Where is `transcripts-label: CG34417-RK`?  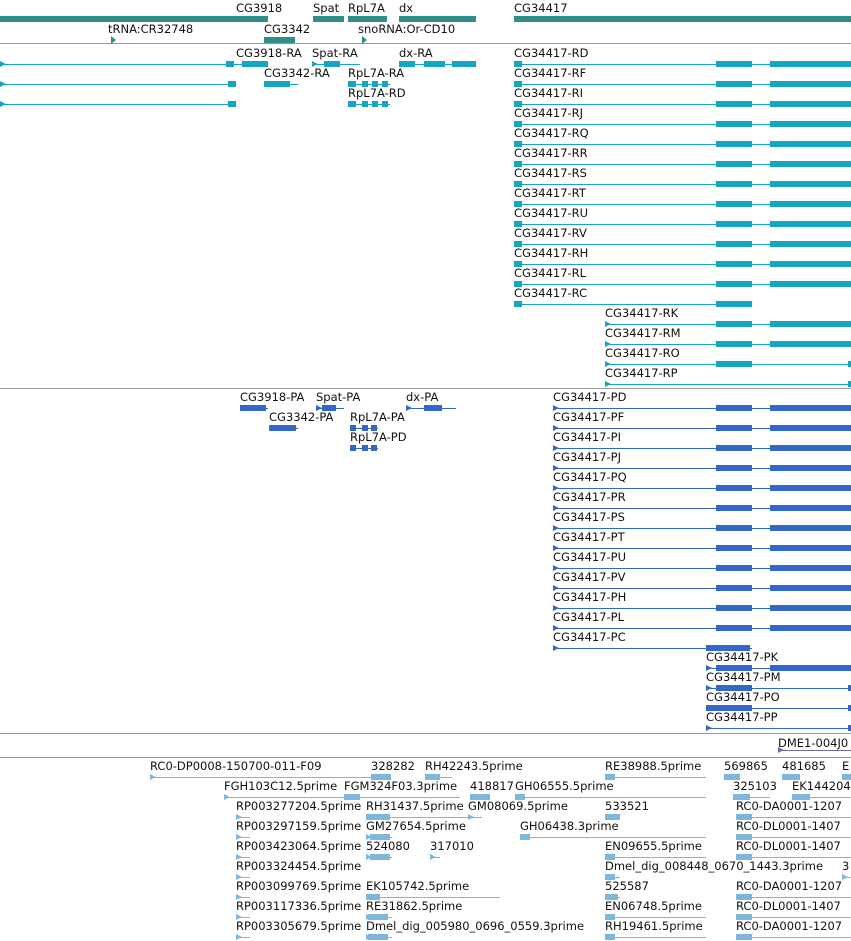
transcripts-label: CG34417-RK is located at coordinates (642, 313).